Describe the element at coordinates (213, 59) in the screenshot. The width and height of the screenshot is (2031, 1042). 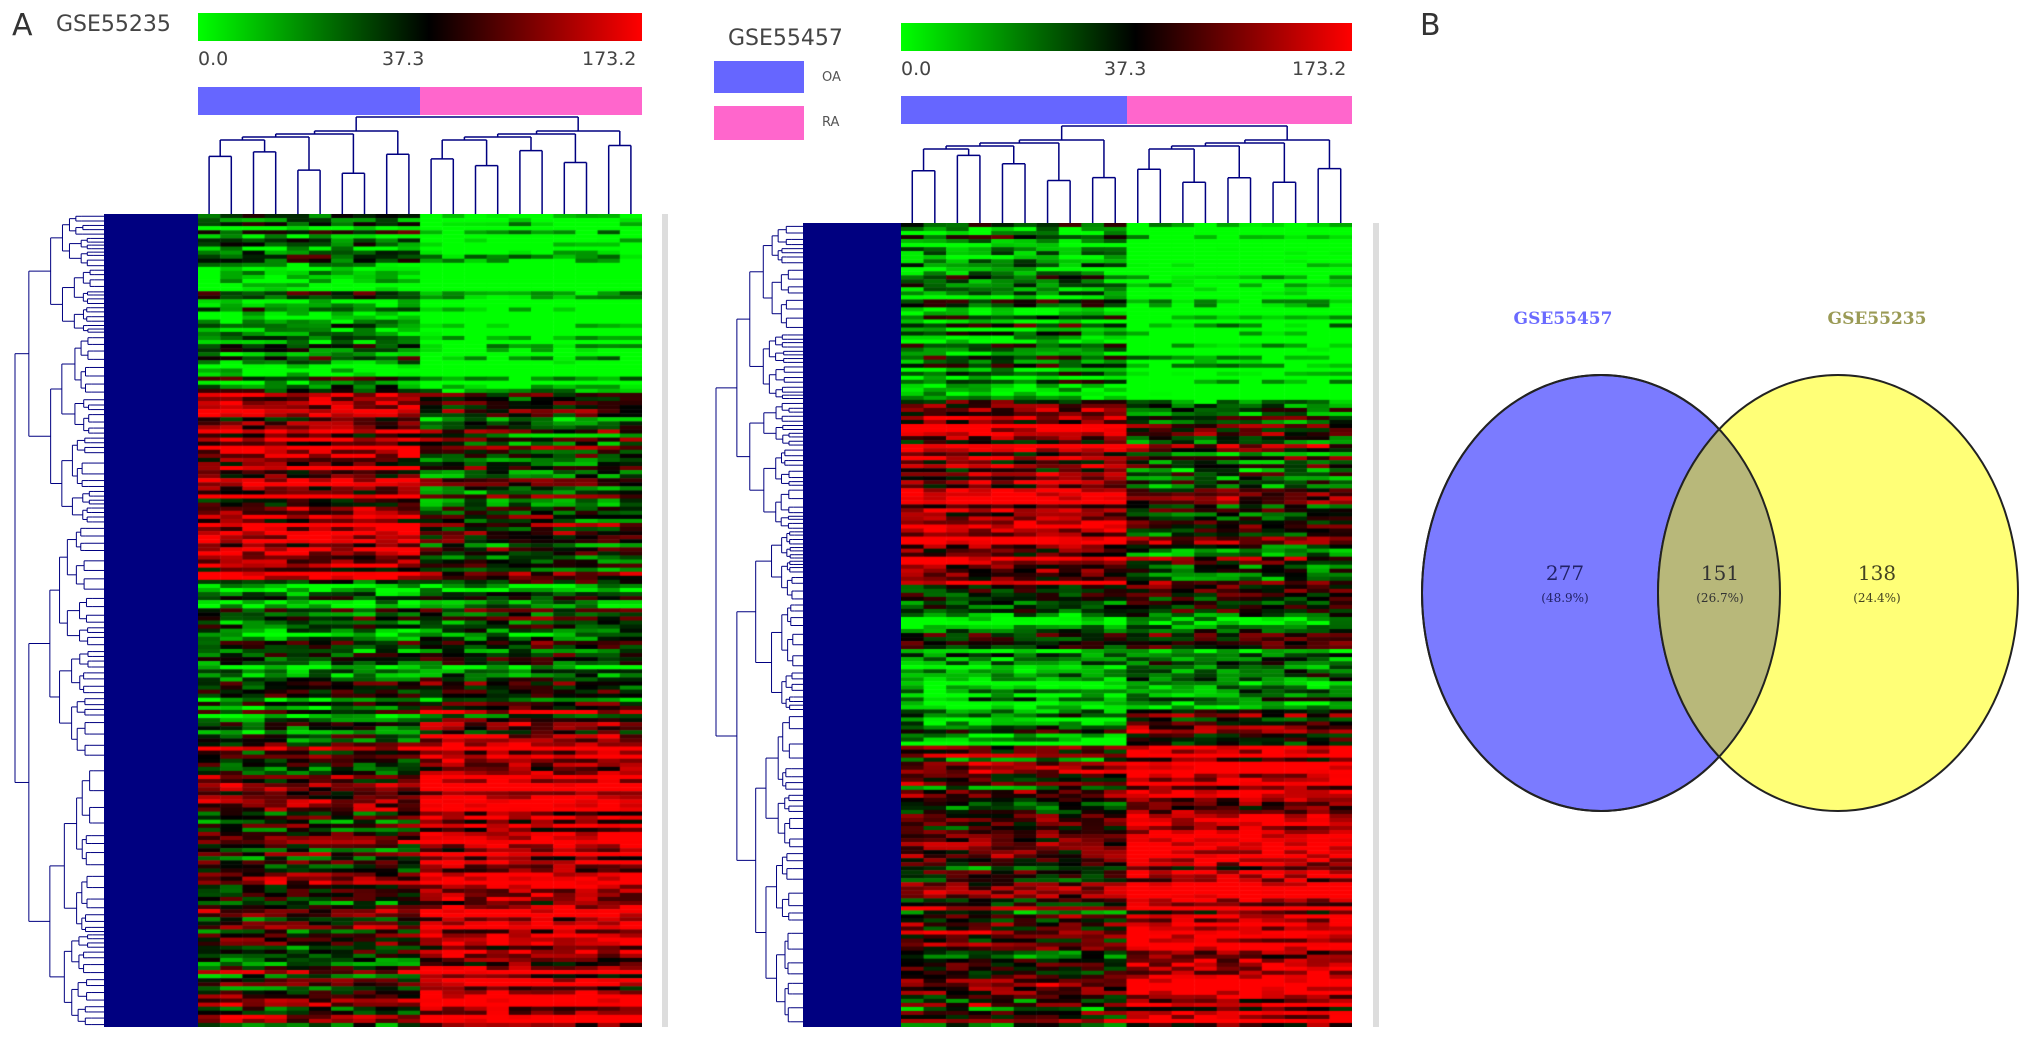
I see `heatmap1-scale-min: 0.0` at that location.